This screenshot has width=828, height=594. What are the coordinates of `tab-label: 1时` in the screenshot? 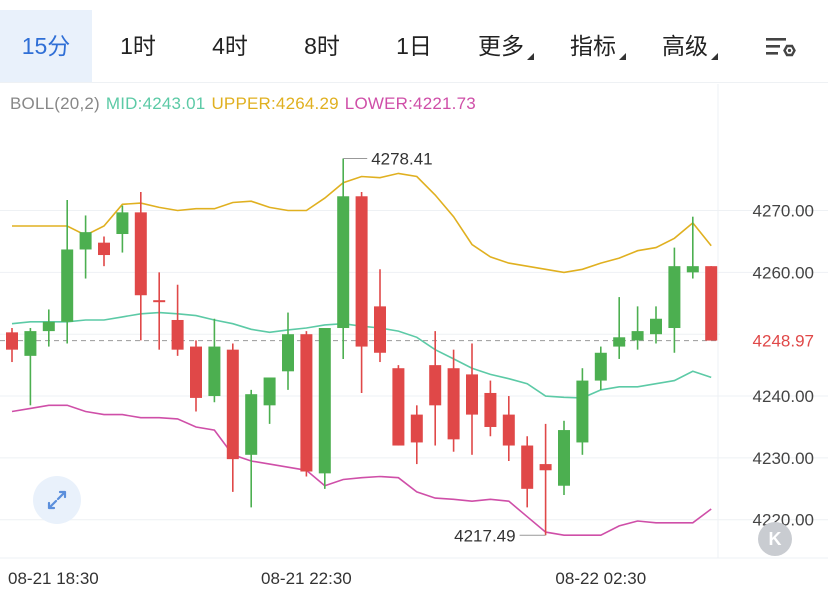 It's located at (138, 46).